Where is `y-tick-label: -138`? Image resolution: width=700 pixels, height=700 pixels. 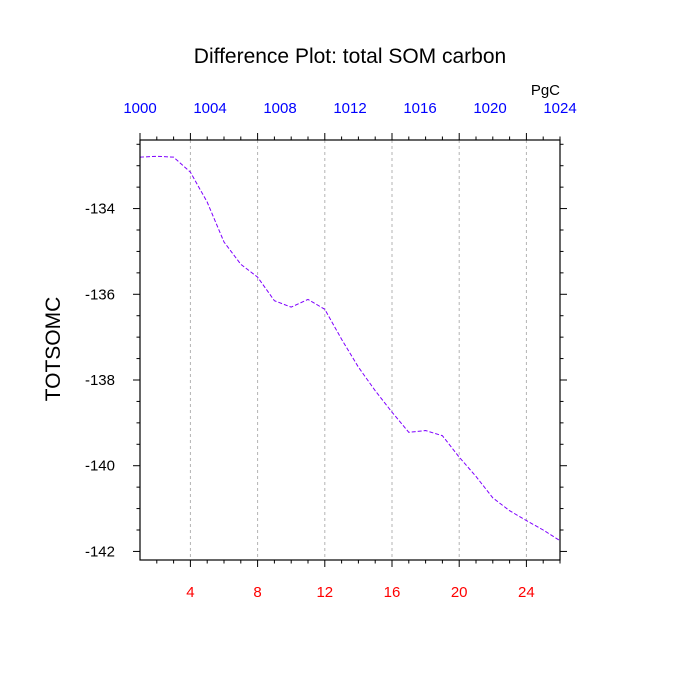 y-tick-label: -138 is located at coordinates (100, 380).